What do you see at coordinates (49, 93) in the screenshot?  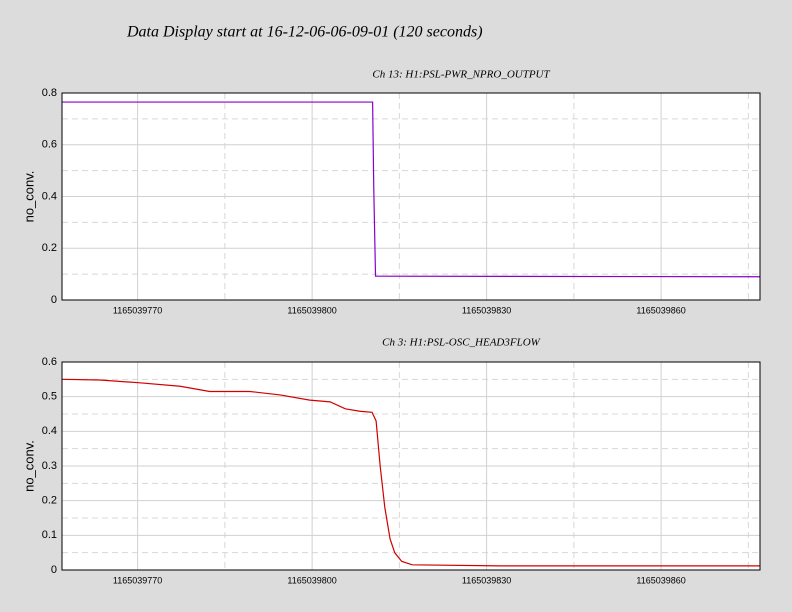 I see `y-tick-label: 0.8` at bounding box center [49, 93].